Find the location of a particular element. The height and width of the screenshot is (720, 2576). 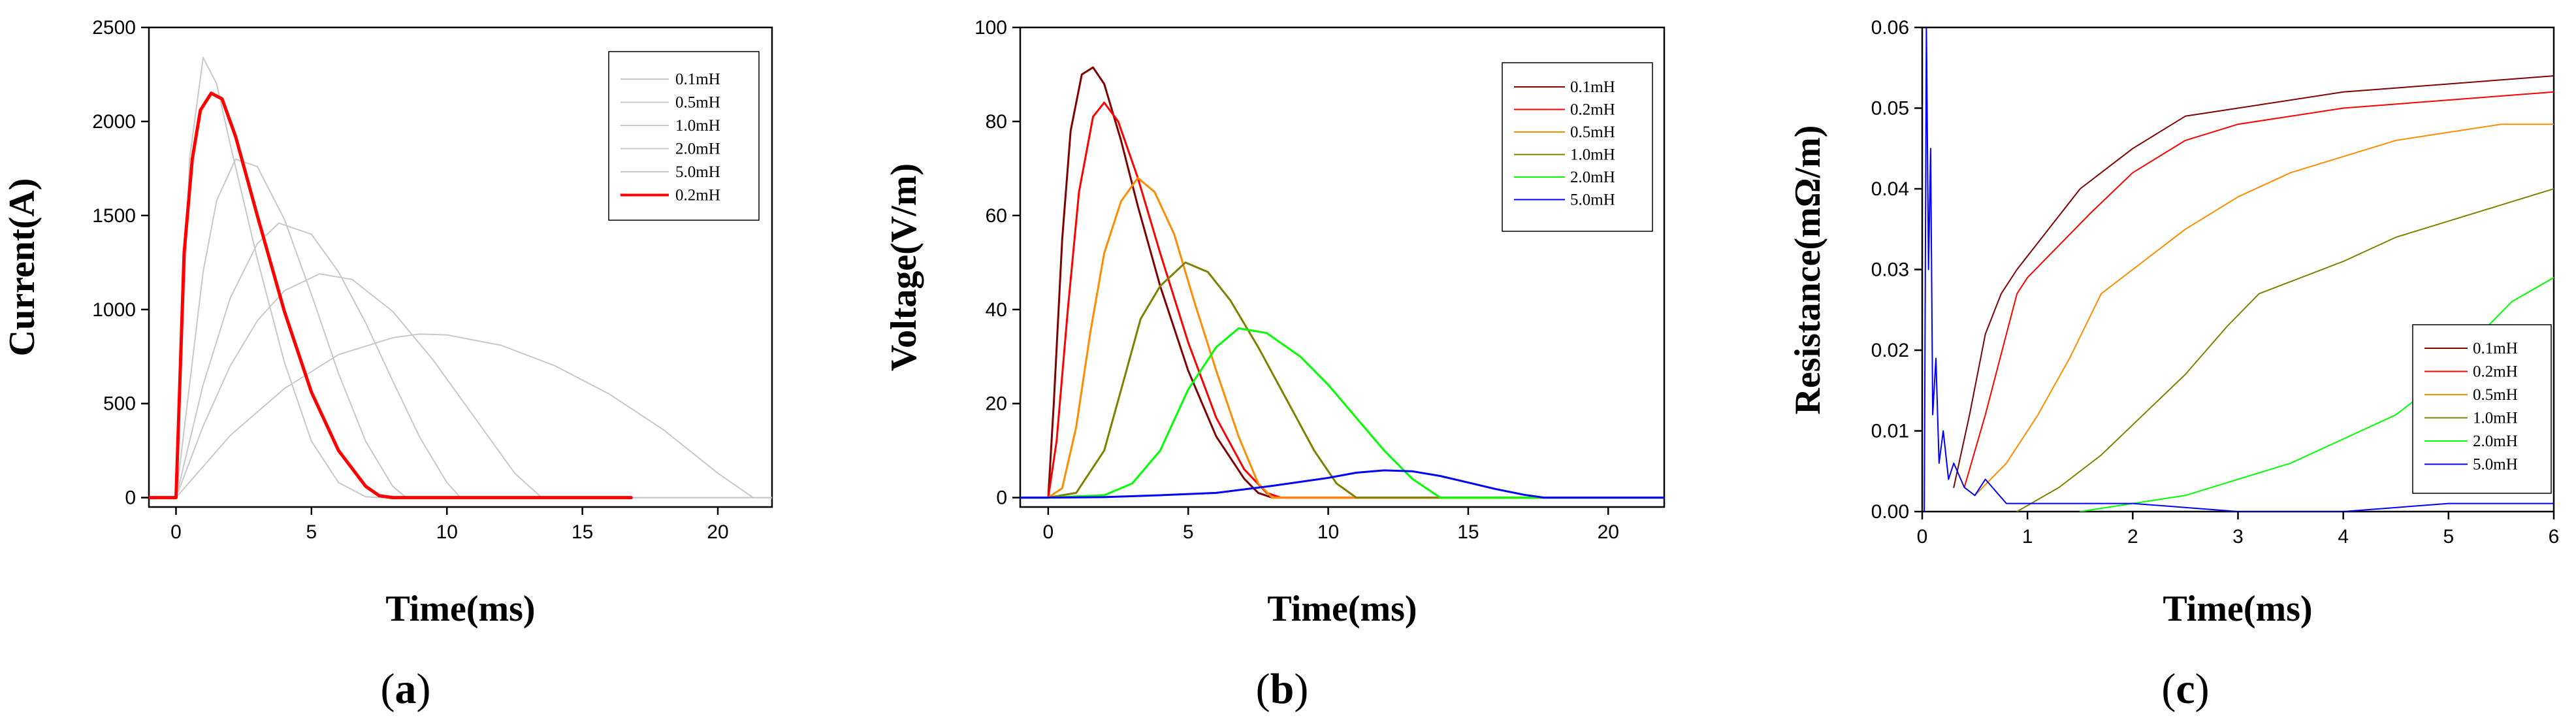

y-tick-label: 2500 is located at coordinates (114, 28).